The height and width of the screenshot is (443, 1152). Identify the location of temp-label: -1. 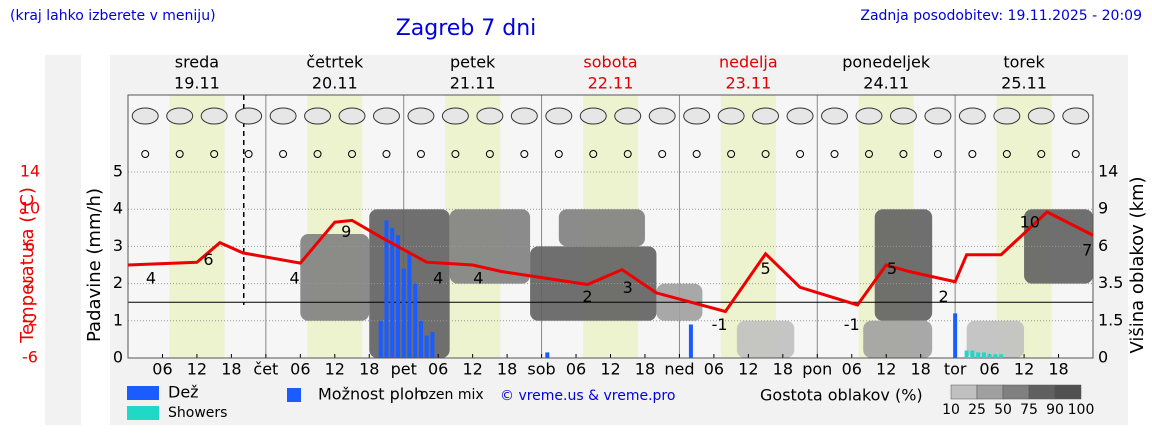
(720, 324).